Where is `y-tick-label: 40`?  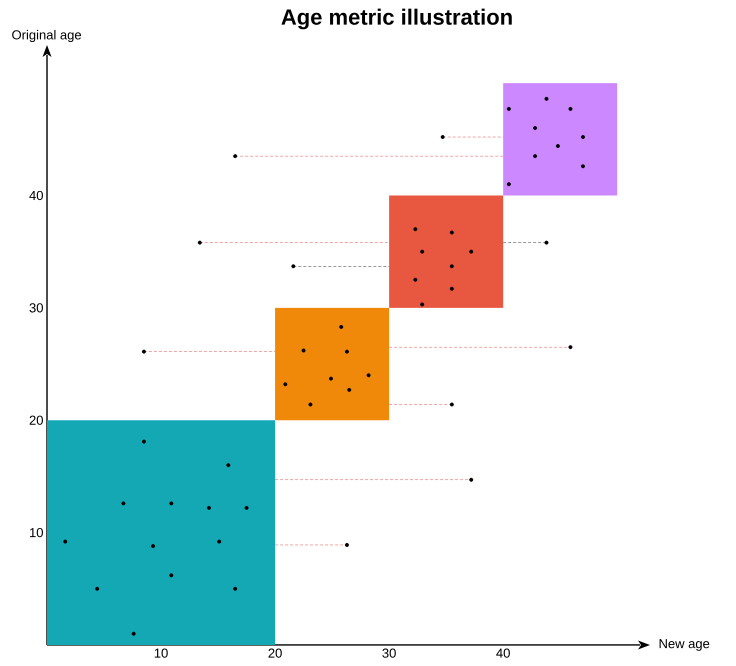 y-tick-label: 40 is located at coordinates (36, 195).